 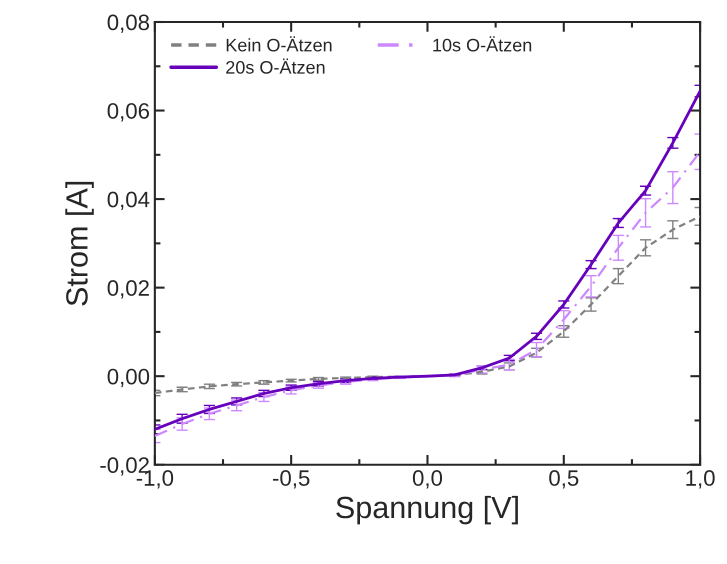 What do you see at coordinates (482, 44) in the screenshot?
I see `legend-label: 10s O-Ätzen` at bounding box center [482, 44].